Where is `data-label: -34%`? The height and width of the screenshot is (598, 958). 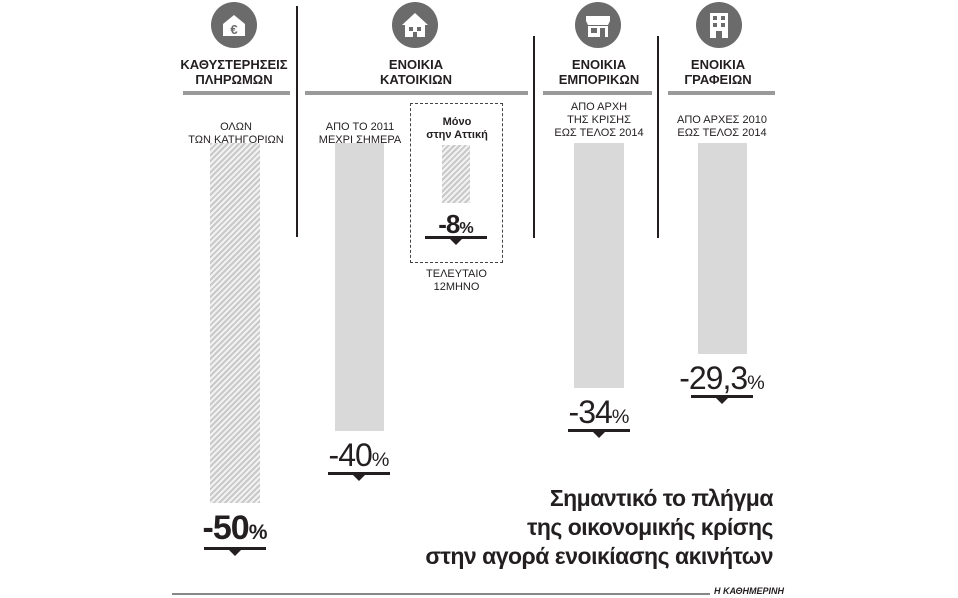 data-label: -34% is located at coordinates (599, 411).